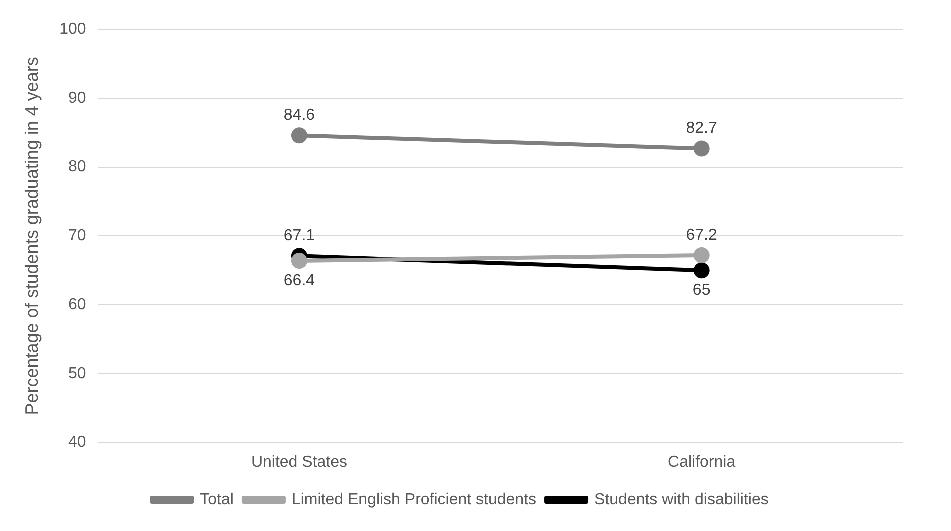  I want to click on y-tick-label: 60, so click(77, 305).